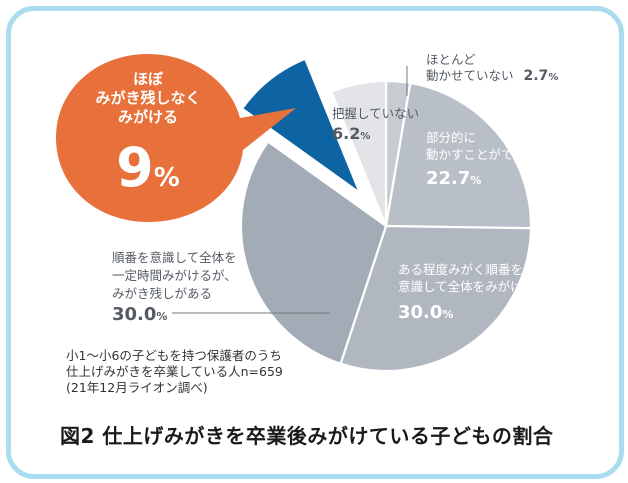  I want to click on label-bubun-value-group: 22.7%, so click(453, 178).